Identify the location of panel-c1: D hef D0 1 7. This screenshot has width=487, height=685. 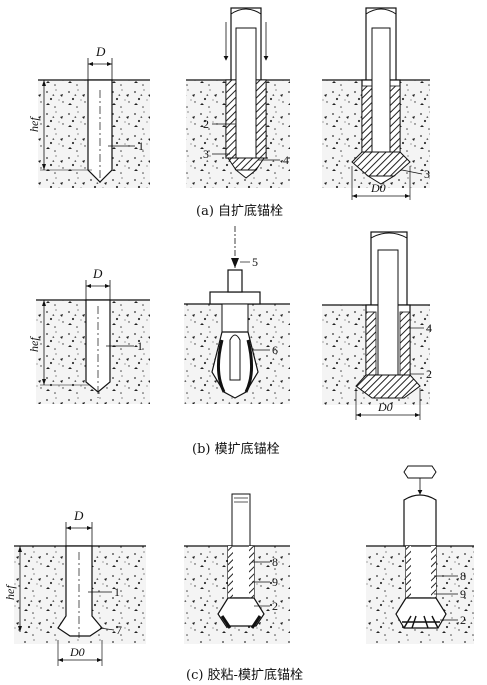
(74, 587).